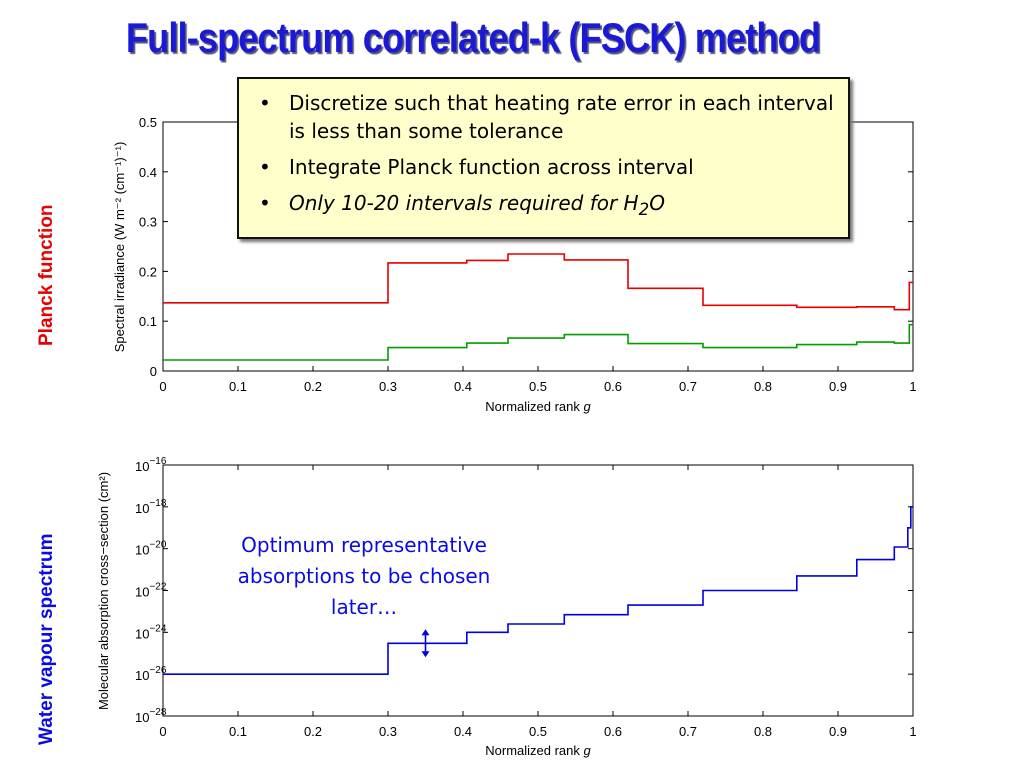 Image resolution: width=1024 pixels, height=768 pixels. Describe the element at coordinates (151, 549) in the screenshot. I see `y-tick-label: 10−20` at that location.